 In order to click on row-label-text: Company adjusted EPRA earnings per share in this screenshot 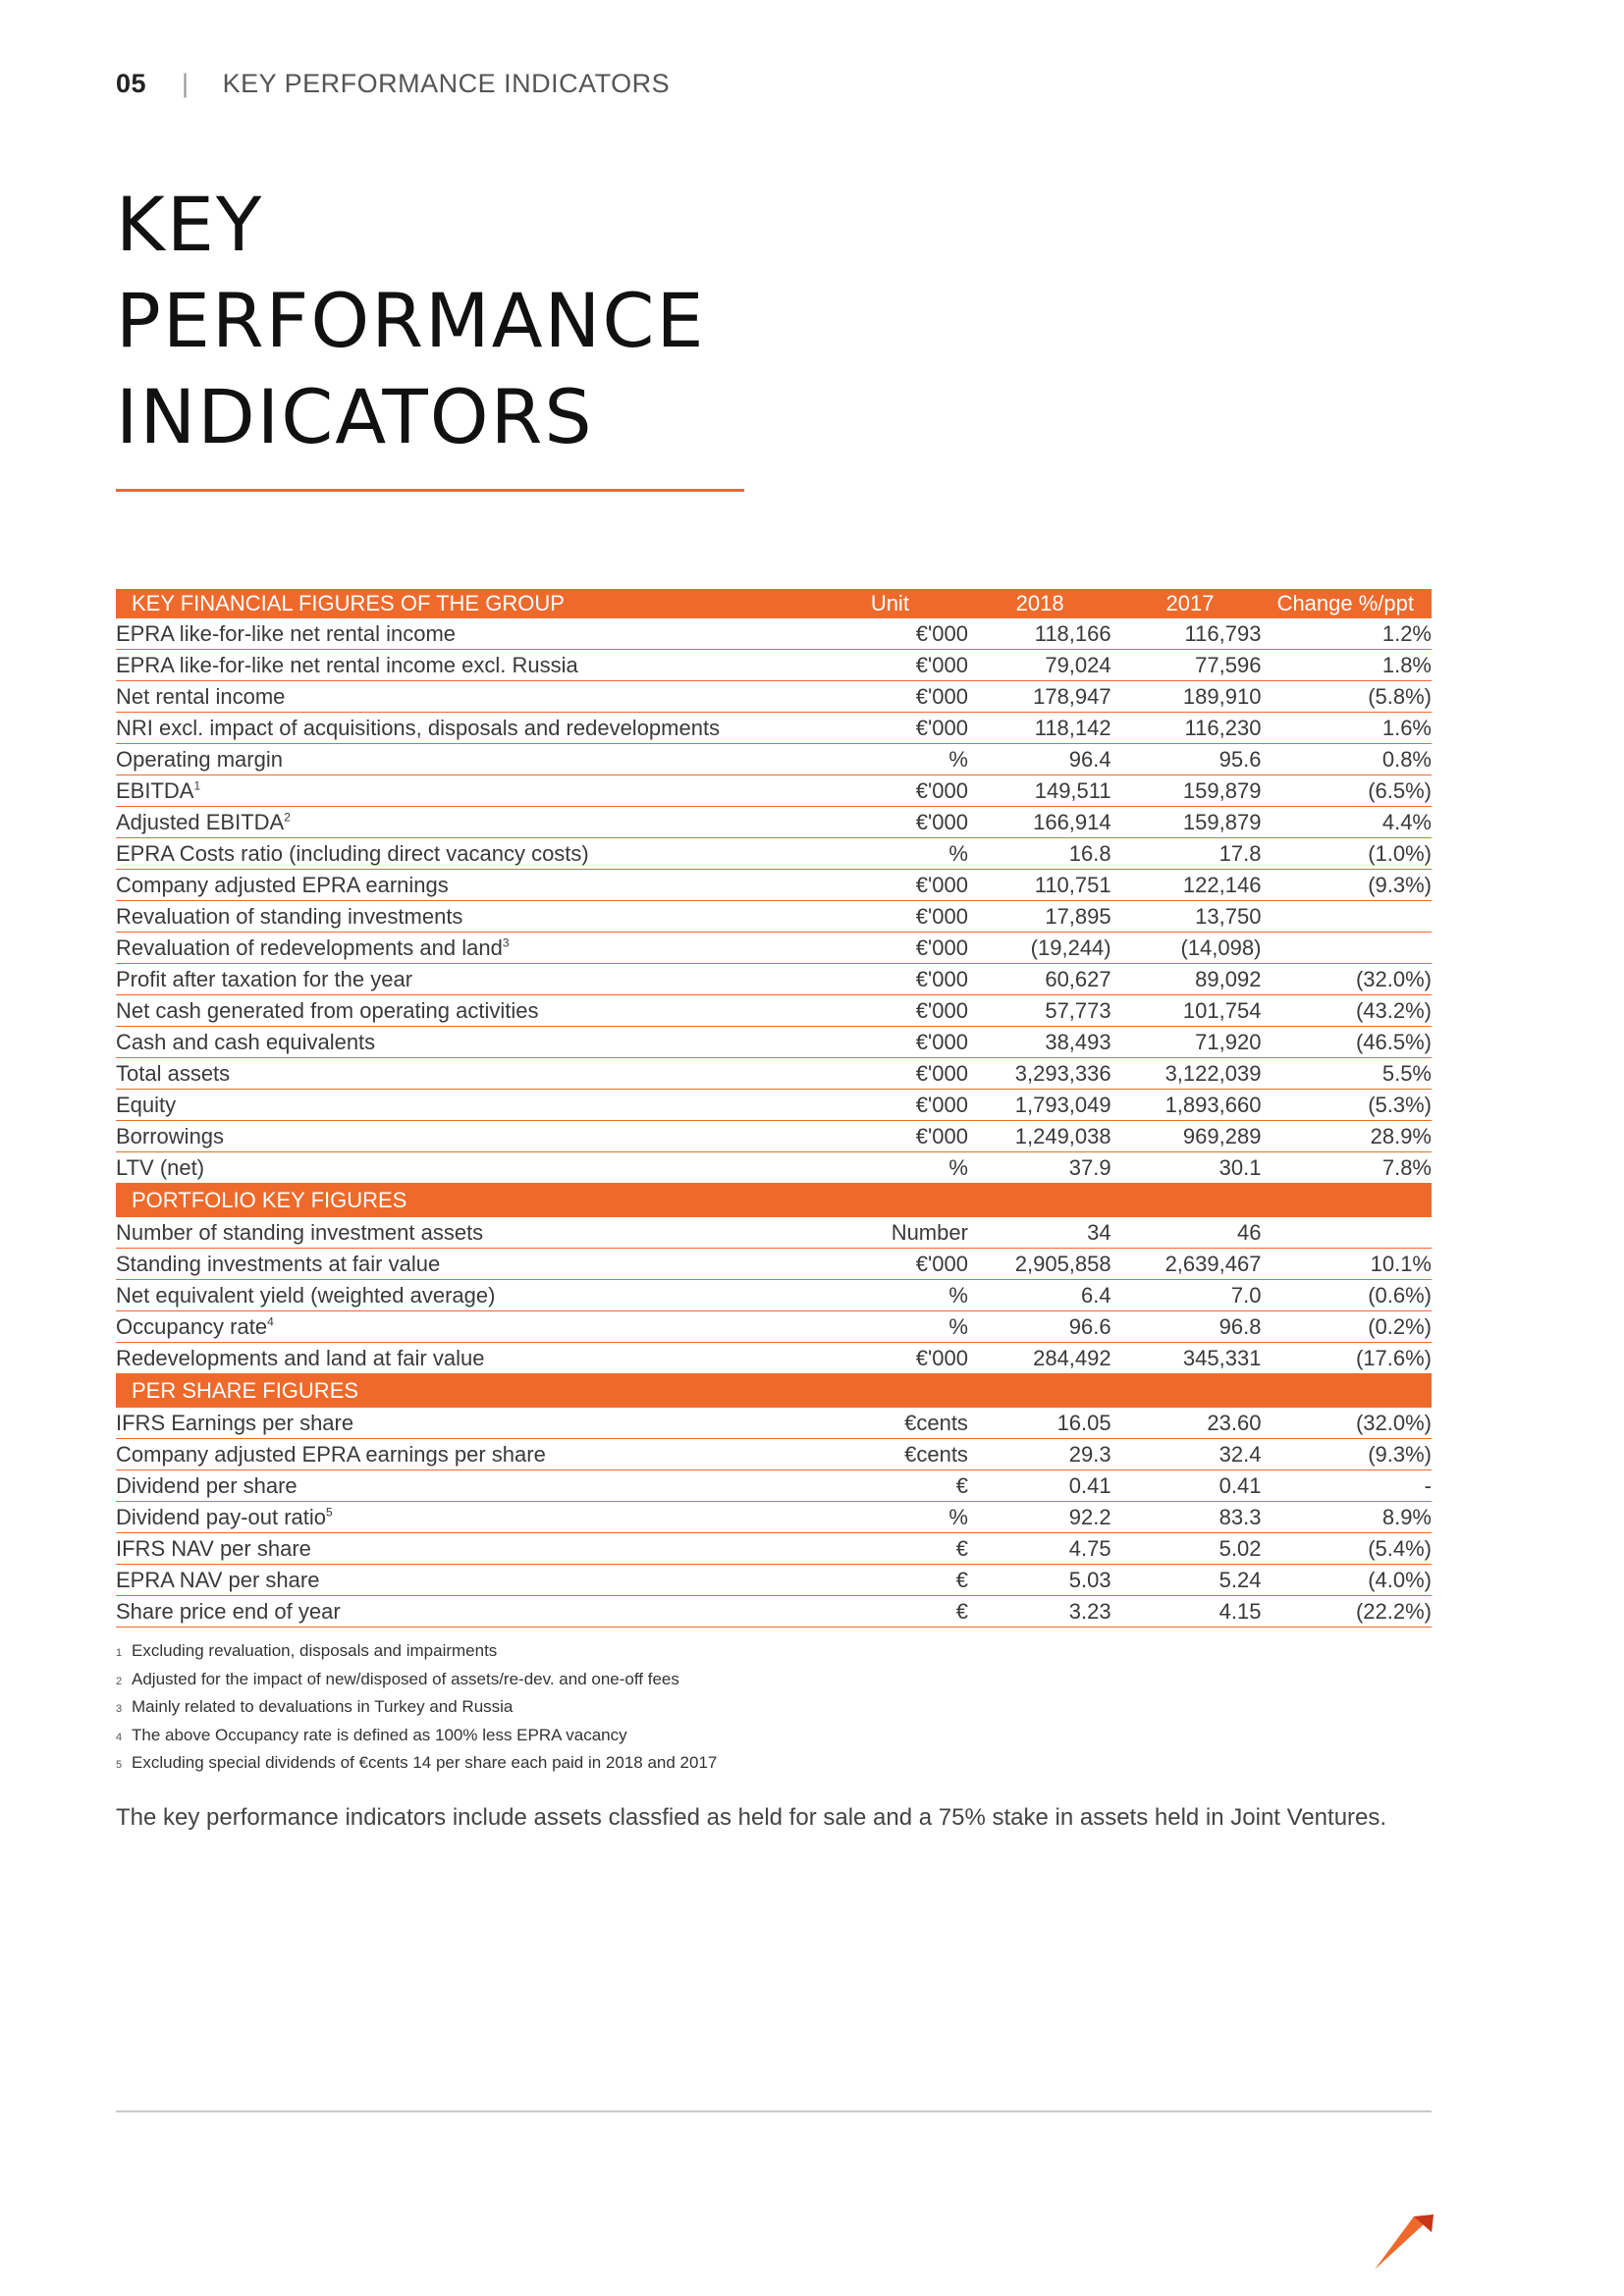, I will do `click(331, 1454)`.